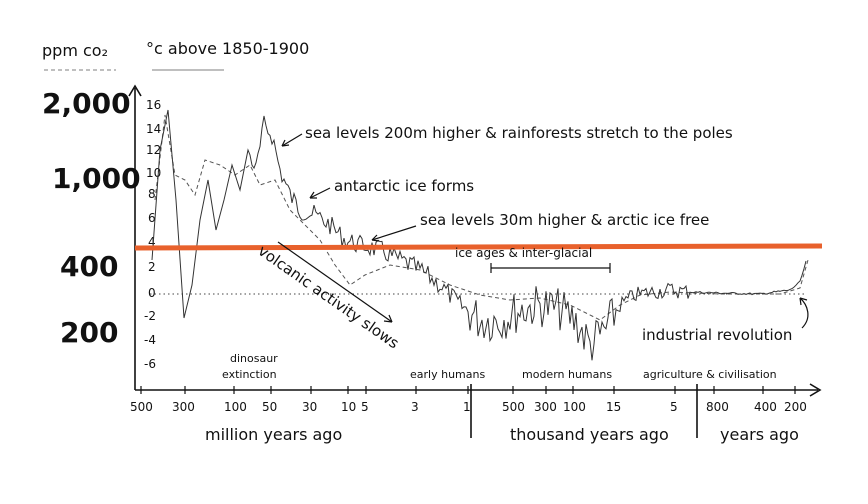 This screenshot has height=504, width=868. What do you see at coordinates (523, 253) in the screenshot?
I see `annotation-ice-ages: ice ages & inter-glacial` at bounding box center [523, 253].